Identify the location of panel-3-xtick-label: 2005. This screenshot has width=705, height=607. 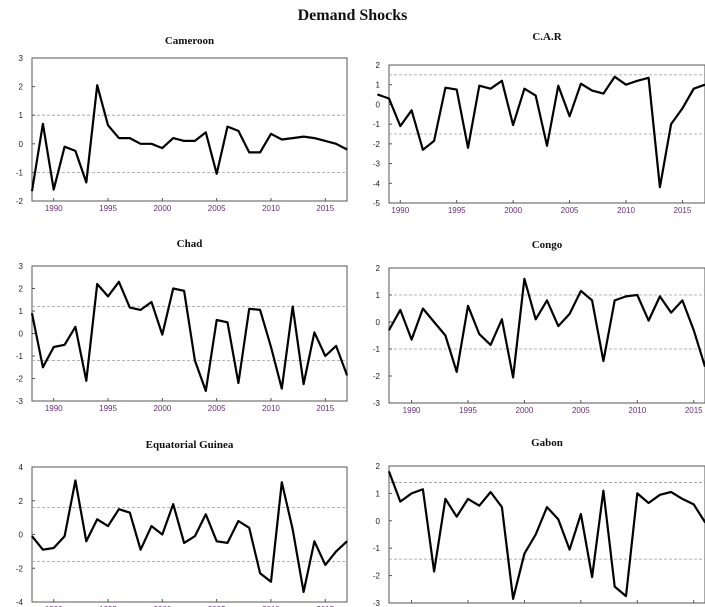
(217, 408).